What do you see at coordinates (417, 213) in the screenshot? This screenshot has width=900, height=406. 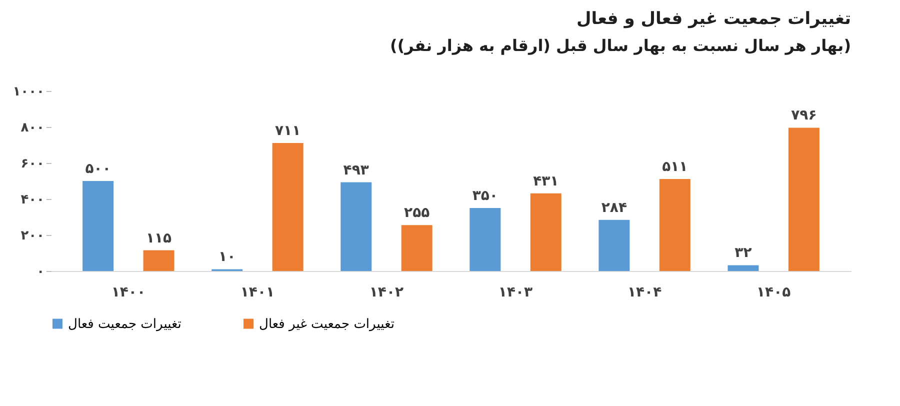 I see `data-label: ۲۵۵` at bounding box center [417, 213].